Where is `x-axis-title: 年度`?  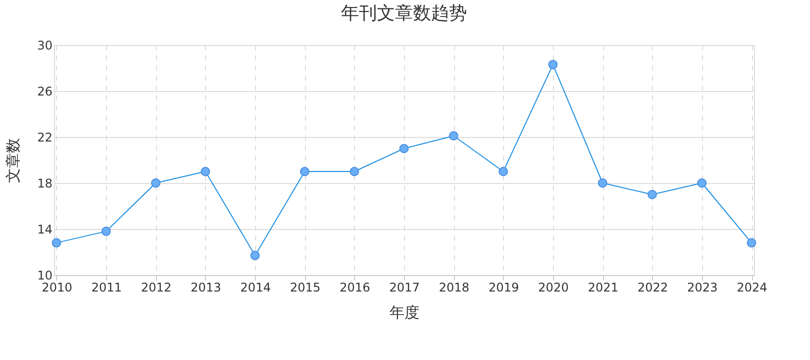 x-axis-title: 年度 is located at coordinates (405, 313).